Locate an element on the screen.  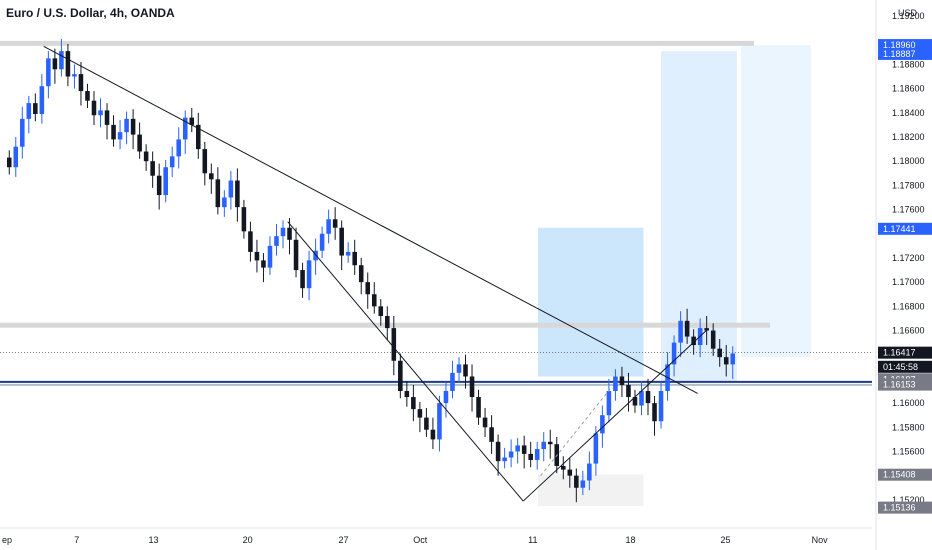
ascending-trendline is located at coordinates (614, 416).